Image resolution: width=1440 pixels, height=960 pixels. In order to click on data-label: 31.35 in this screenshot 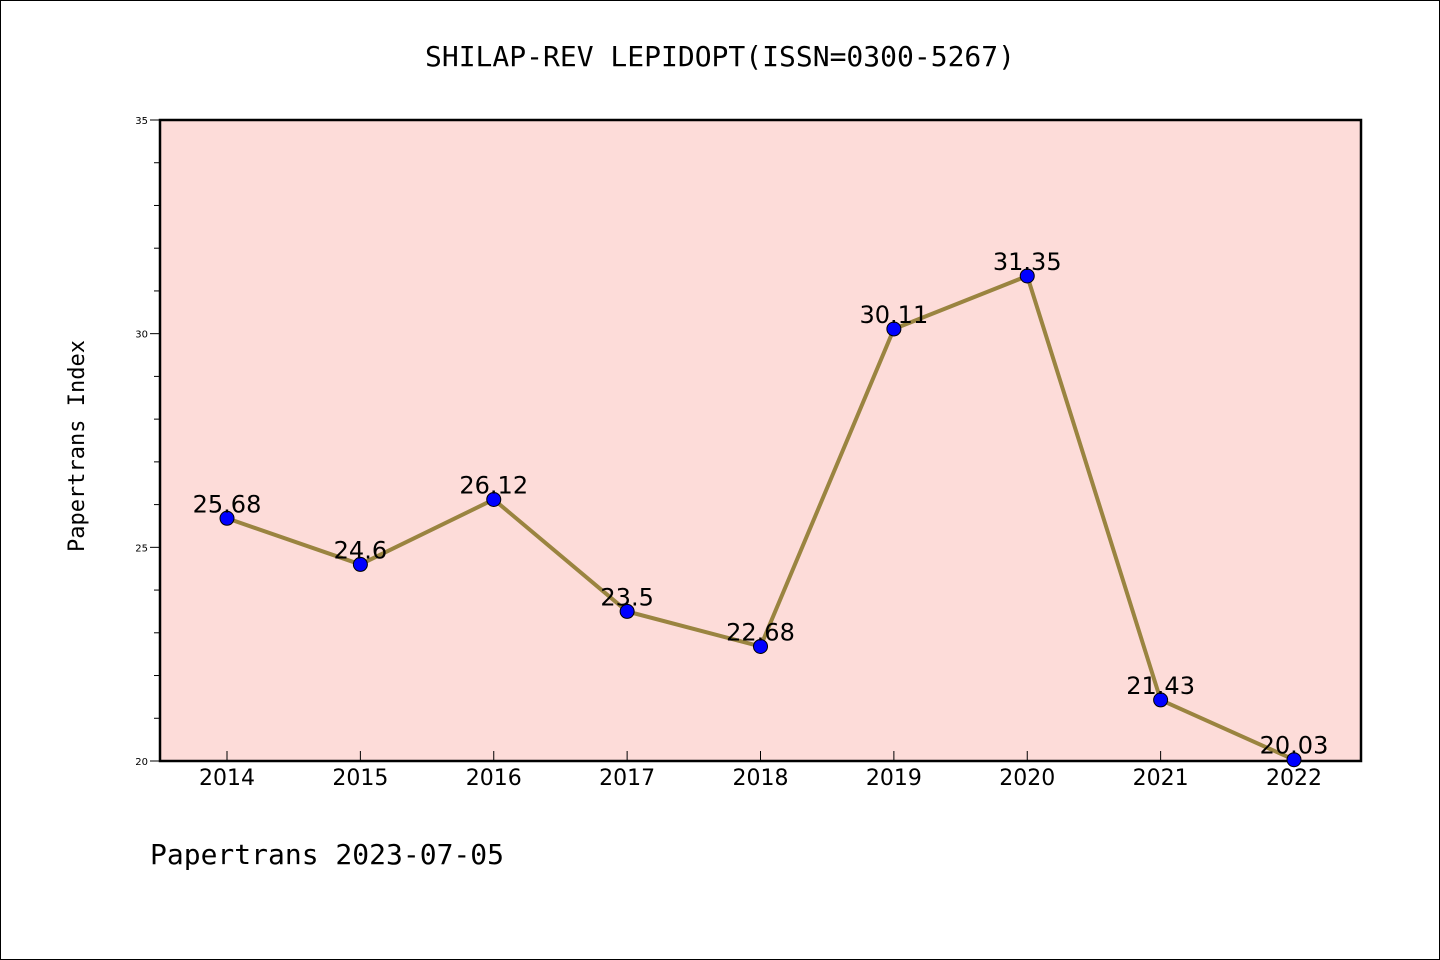, I will do `click(1027, 262)`.